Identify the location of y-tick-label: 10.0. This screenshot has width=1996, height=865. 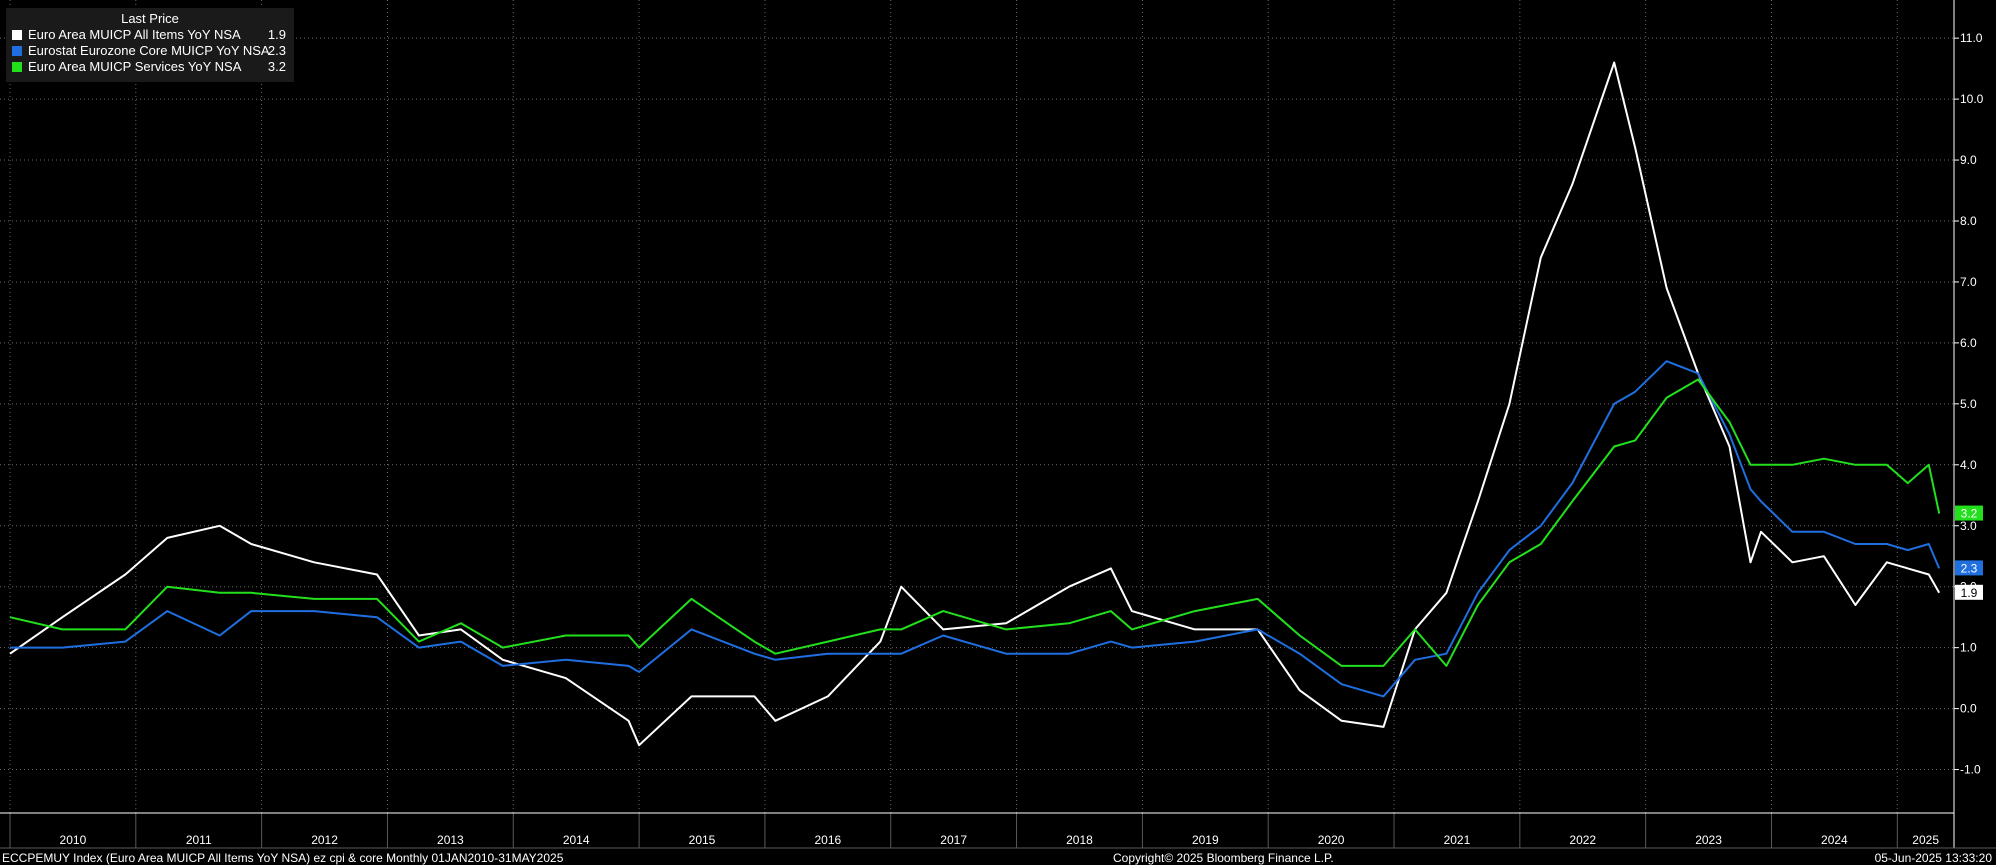
(1972, 99).